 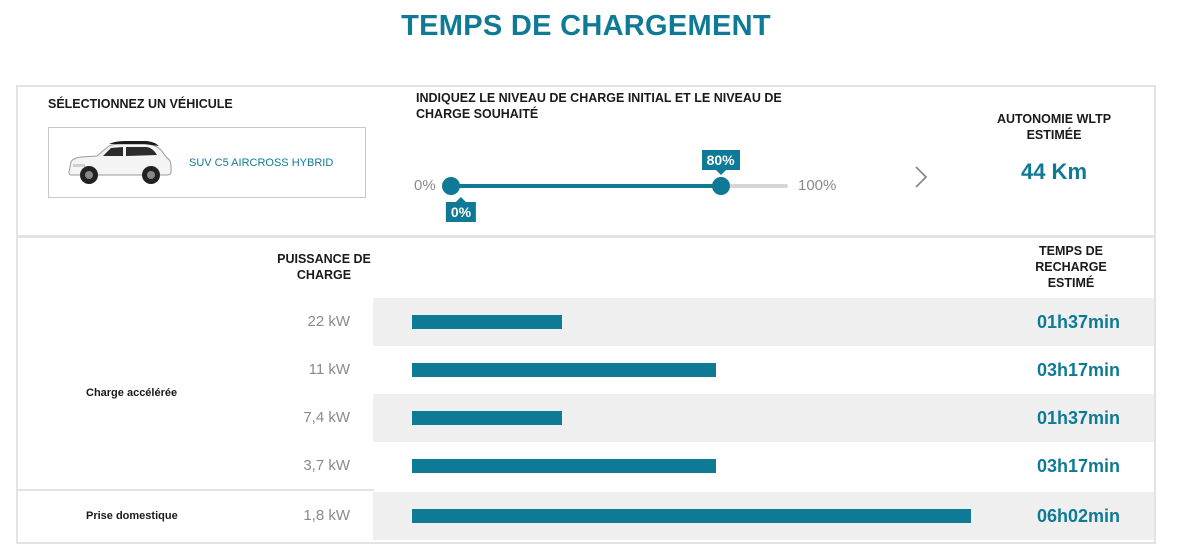 What do you see at coordinates (586, 322) in the screenshot?
I see `table-row: 22 kW 01h37min` at bounding box center [586, 322].